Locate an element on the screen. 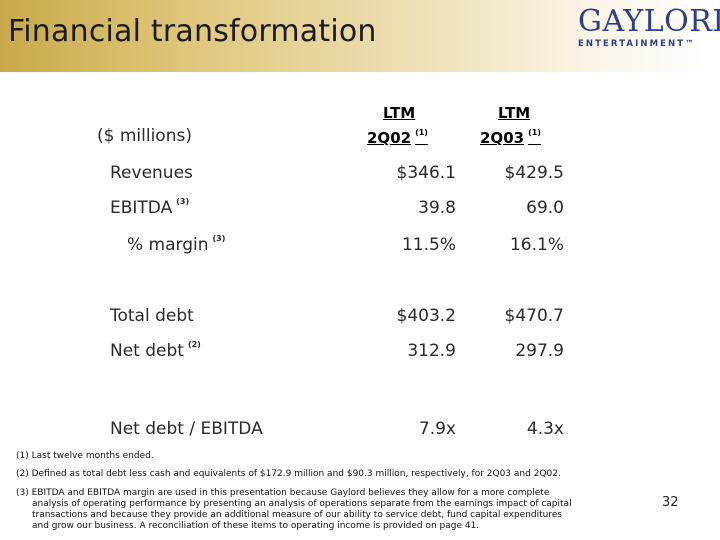 This screenshot has width=720, height=540. column-header-ltm-2q02: 2Q02 (1) is located at coordinates (397, 137).